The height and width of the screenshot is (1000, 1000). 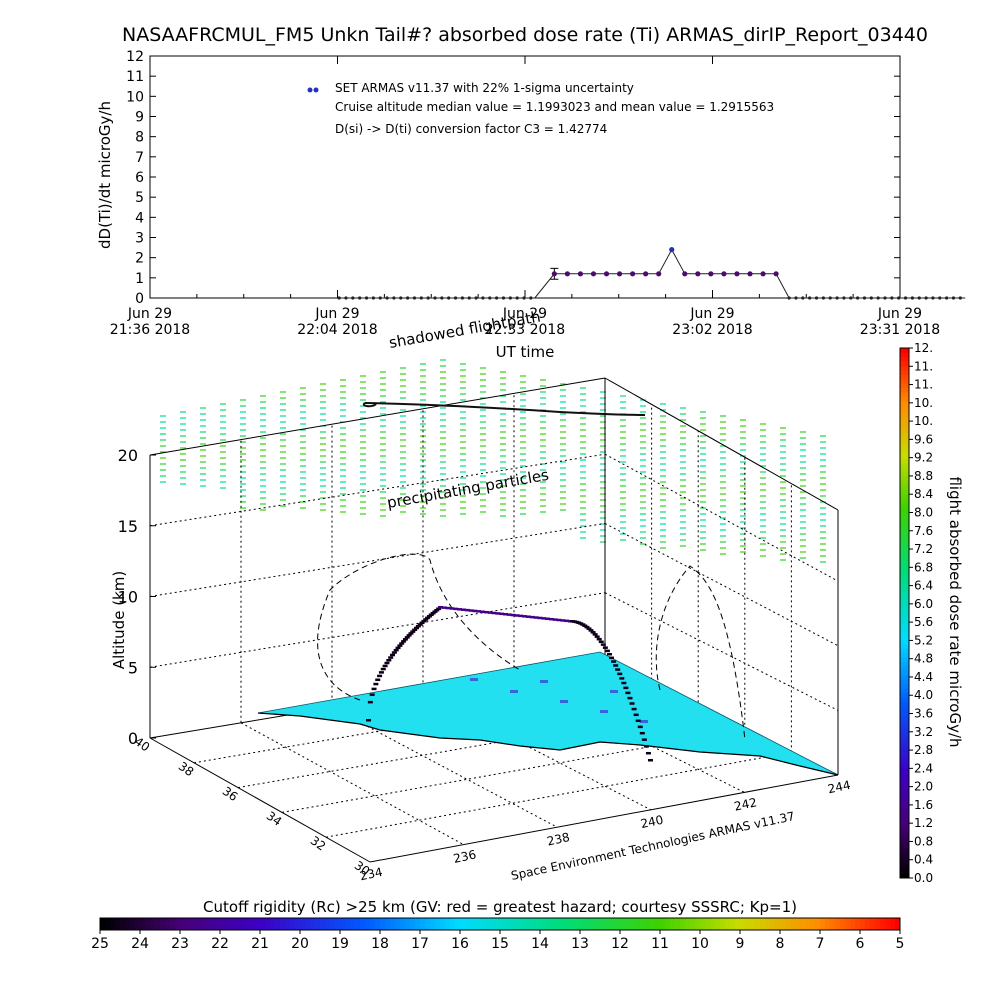 What do you see at coordinates (923, 439) in the screenshot?
I see `colorbar-tick-label: 9.6` at bounding box center [923, 439].